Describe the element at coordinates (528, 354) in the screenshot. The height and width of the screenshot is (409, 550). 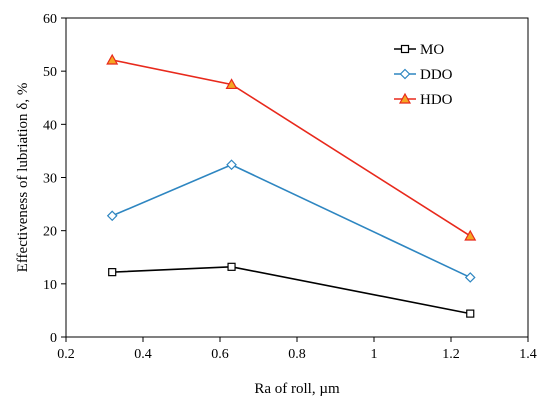
I see `x-tick-label: 1.4` at that location.